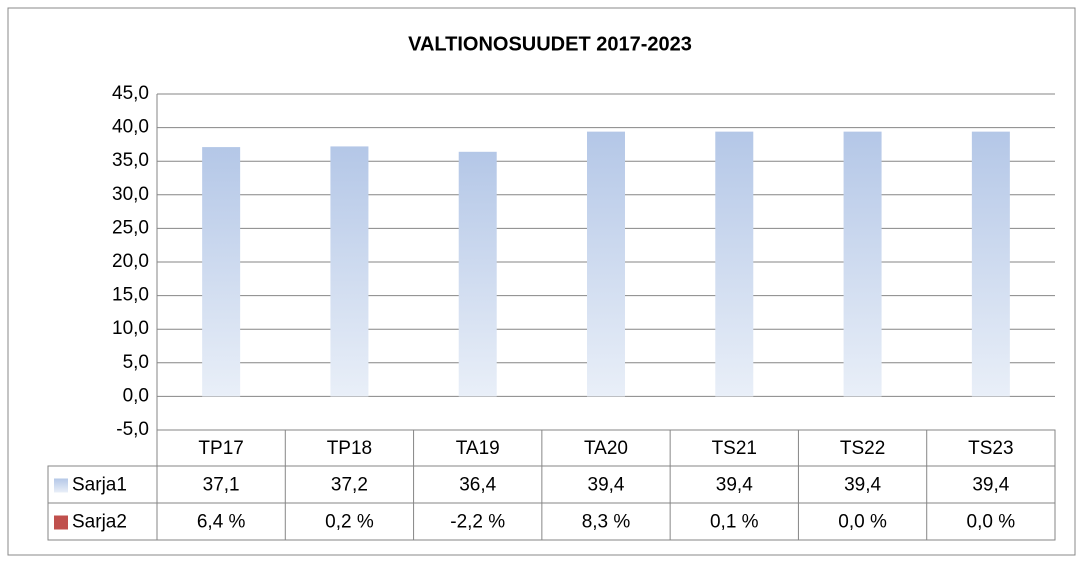 The image size is (1085, 565). What do you see at coordinates (990, 448) in the screenshot?
I see `x-tick-label: TS23` at bounding box center [990, 448].